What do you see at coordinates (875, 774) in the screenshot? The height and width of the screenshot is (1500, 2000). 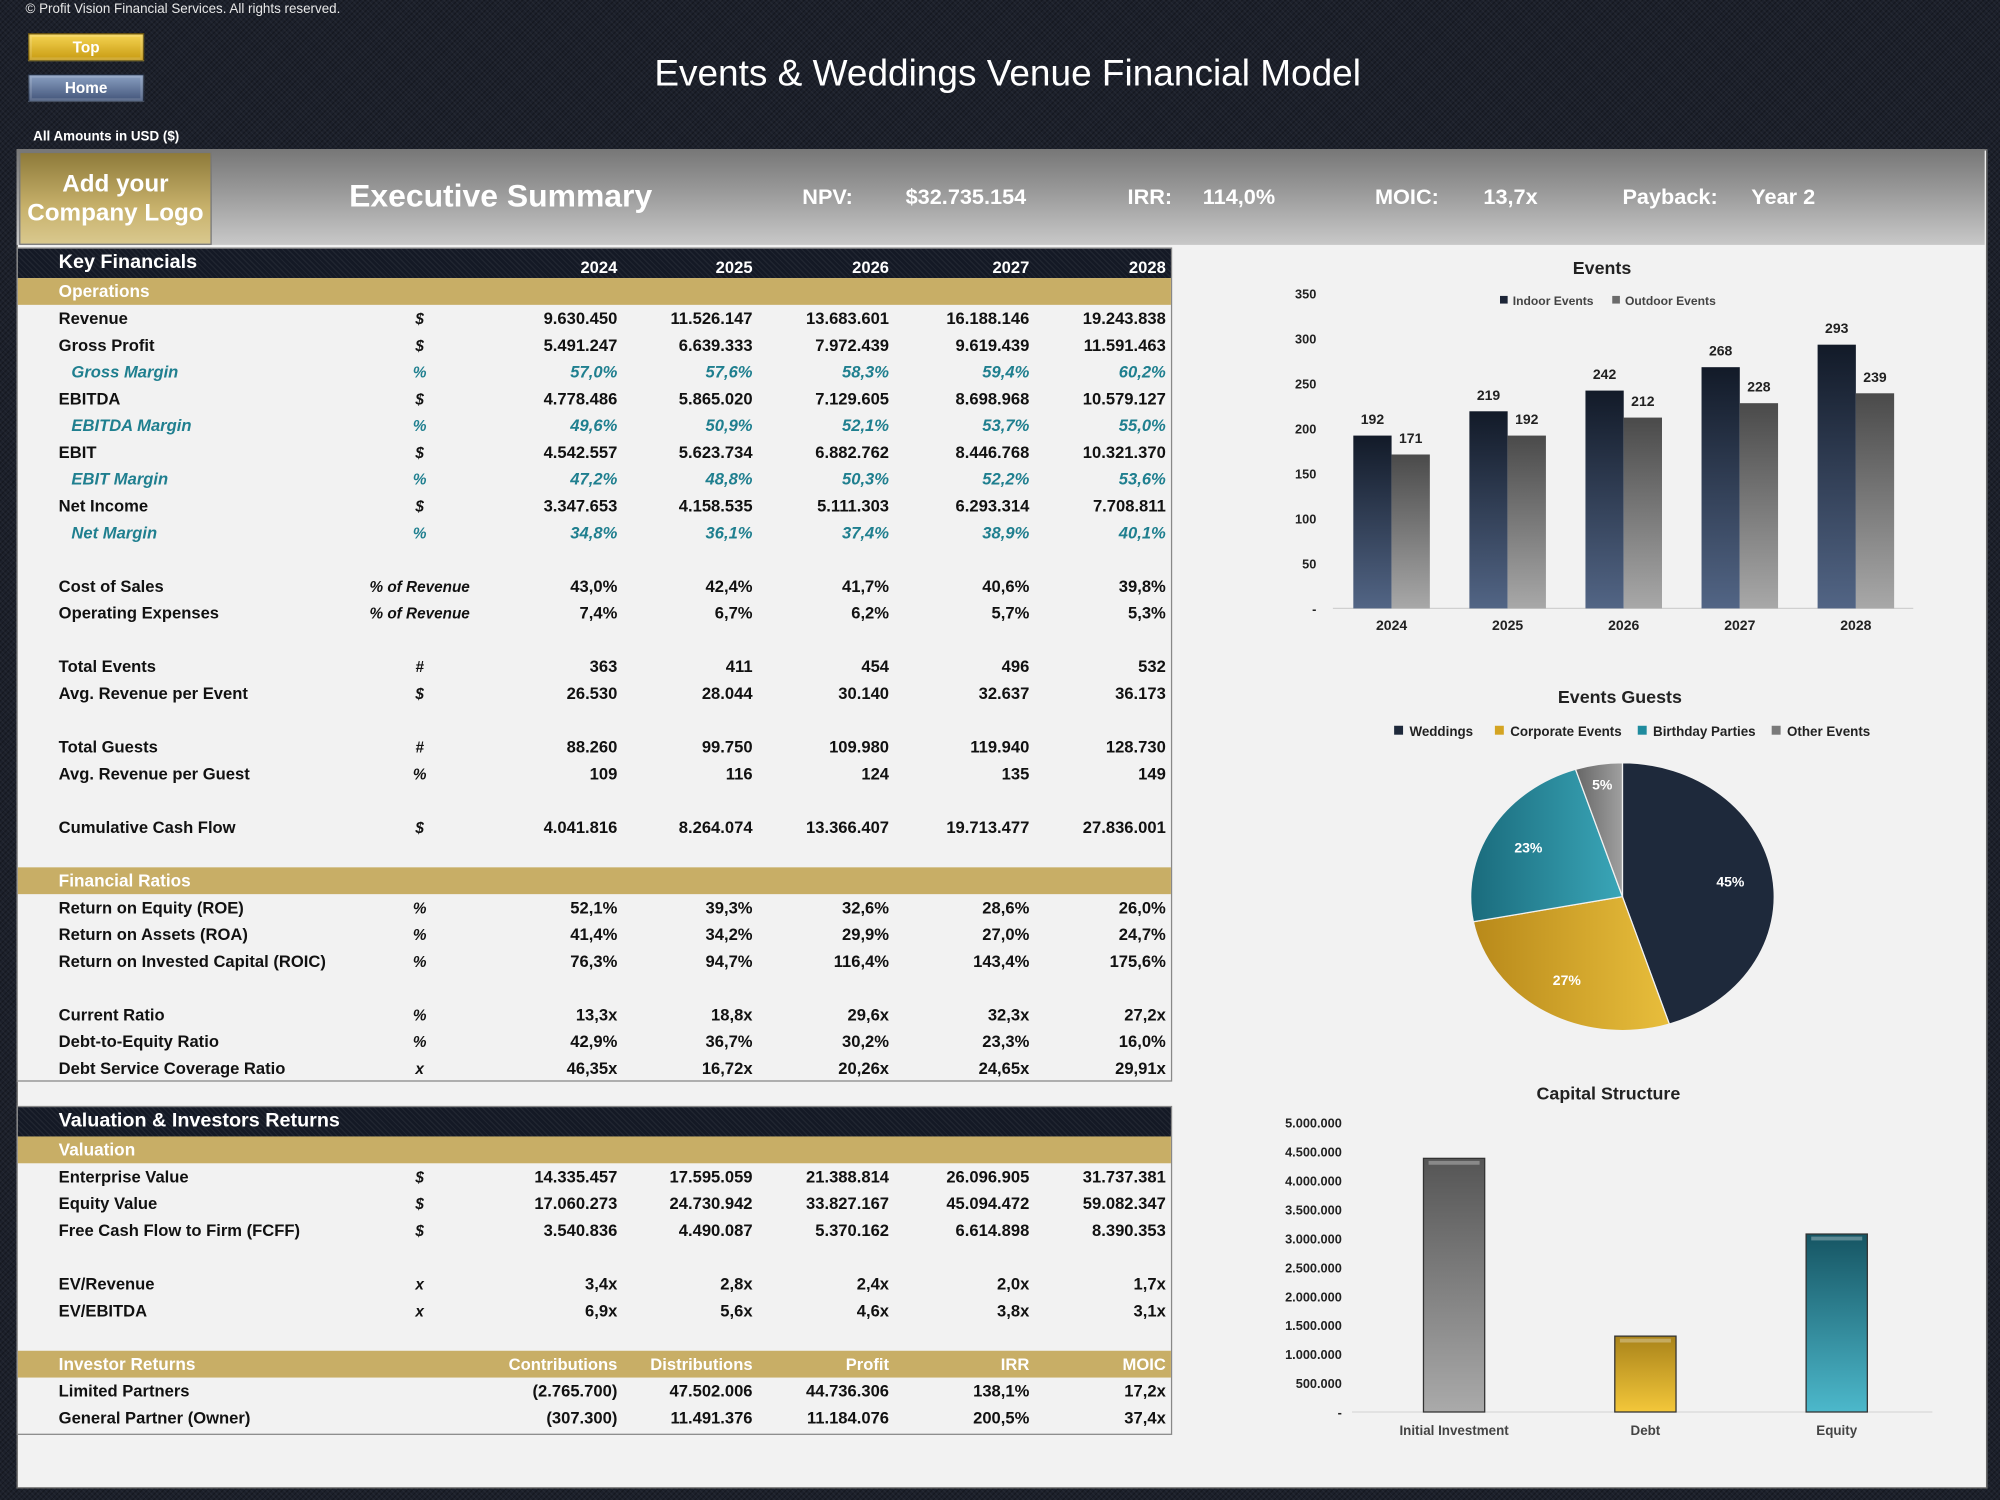 I see `row-value: 124` at bounding box center [875, 774].